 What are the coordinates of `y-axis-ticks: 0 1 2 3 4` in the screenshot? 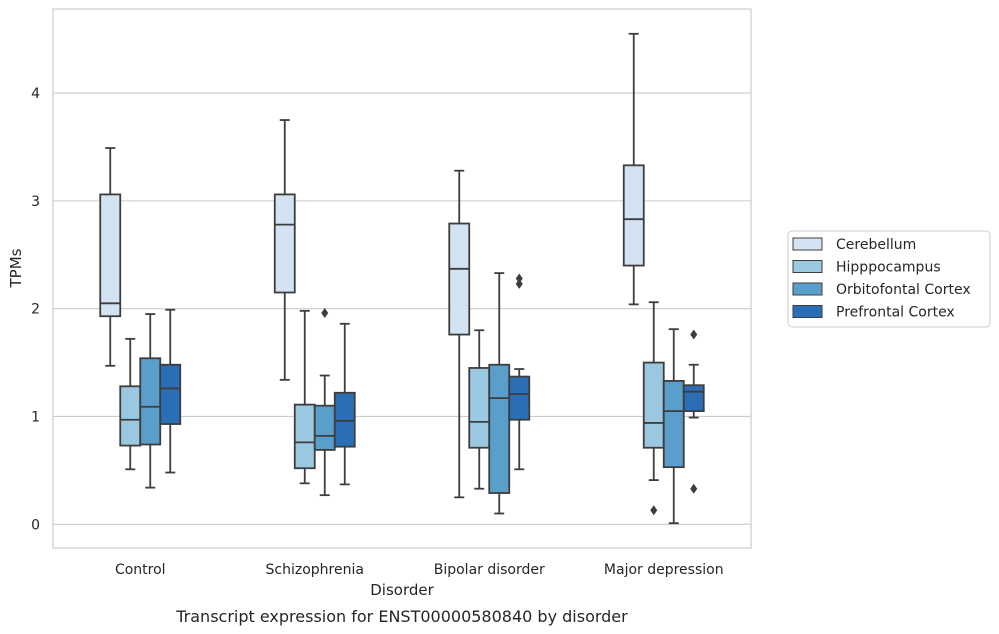 It's located at (35, 309).